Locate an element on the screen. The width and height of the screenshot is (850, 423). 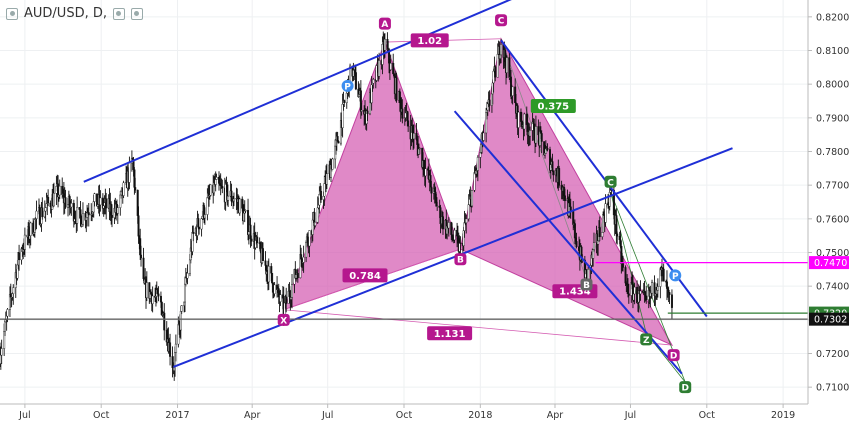
price-tick-label: 0.7100 is located at coordinates (832, 388).